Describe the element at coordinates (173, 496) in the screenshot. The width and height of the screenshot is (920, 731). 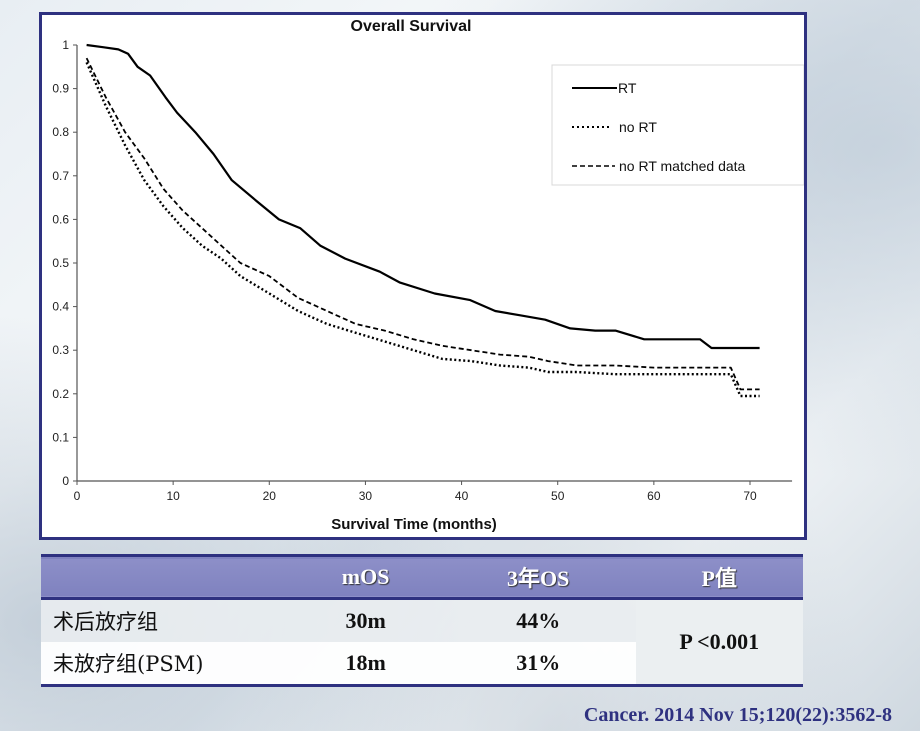
I see `x-tick-label: 10` at that location.